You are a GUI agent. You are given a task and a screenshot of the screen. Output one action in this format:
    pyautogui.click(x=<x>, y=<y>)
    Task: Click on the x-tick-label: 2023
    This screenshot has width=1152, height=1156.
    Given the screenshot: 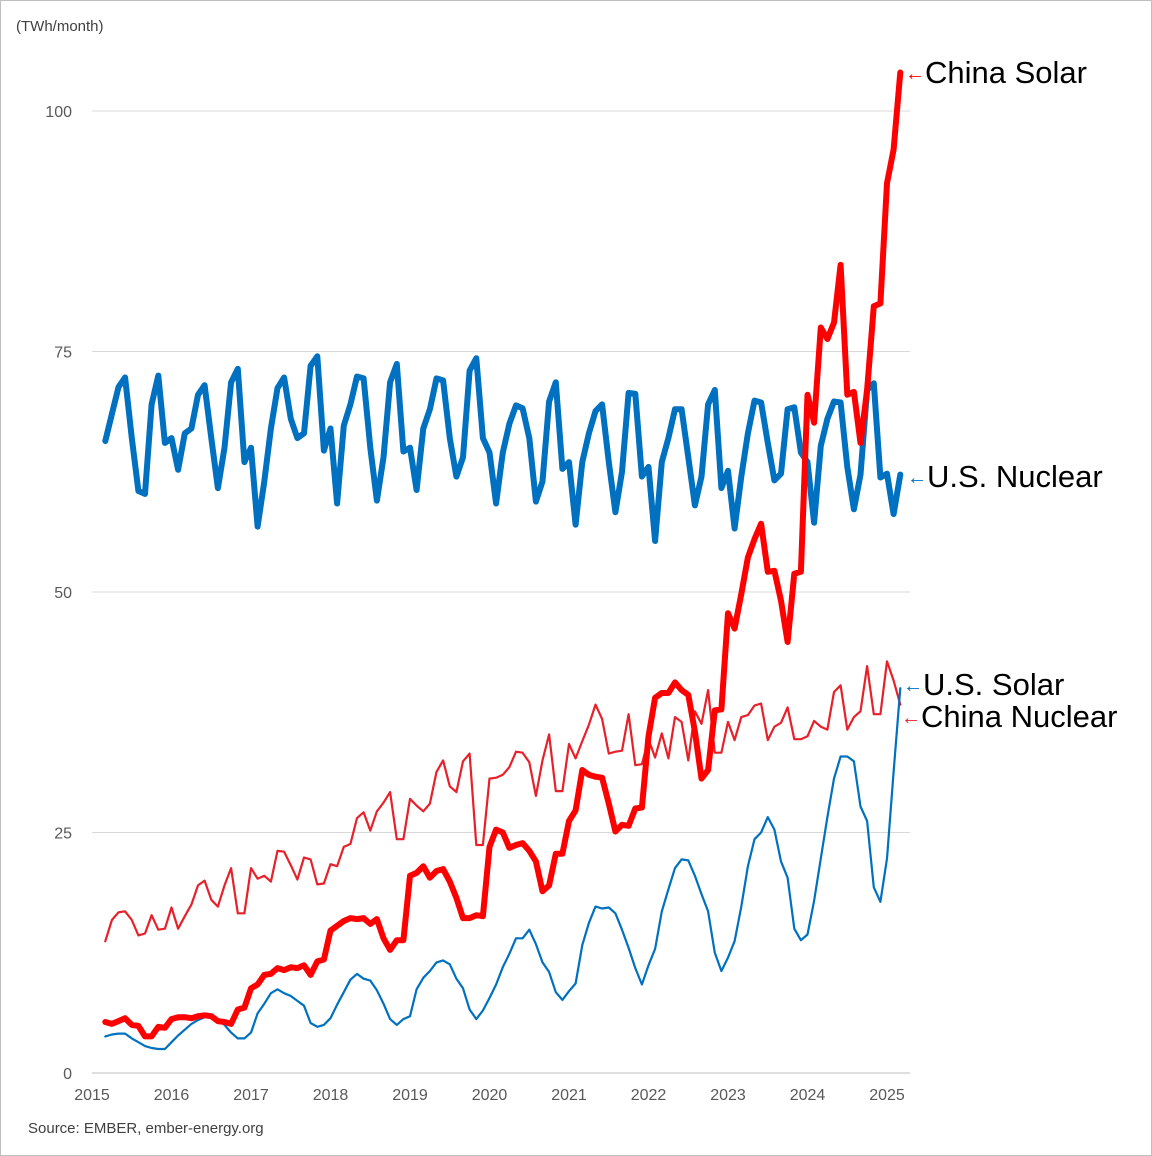 What is the action you would take?
    pyautogui.click(x=728, y=1095)
    